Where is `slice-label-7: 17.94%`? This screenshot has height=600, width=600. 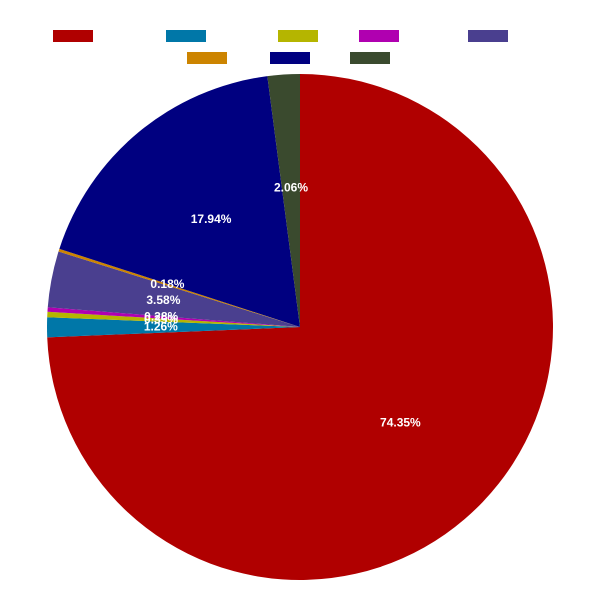
slice-label-7: 17.94% is located at coordinates (211, 219).